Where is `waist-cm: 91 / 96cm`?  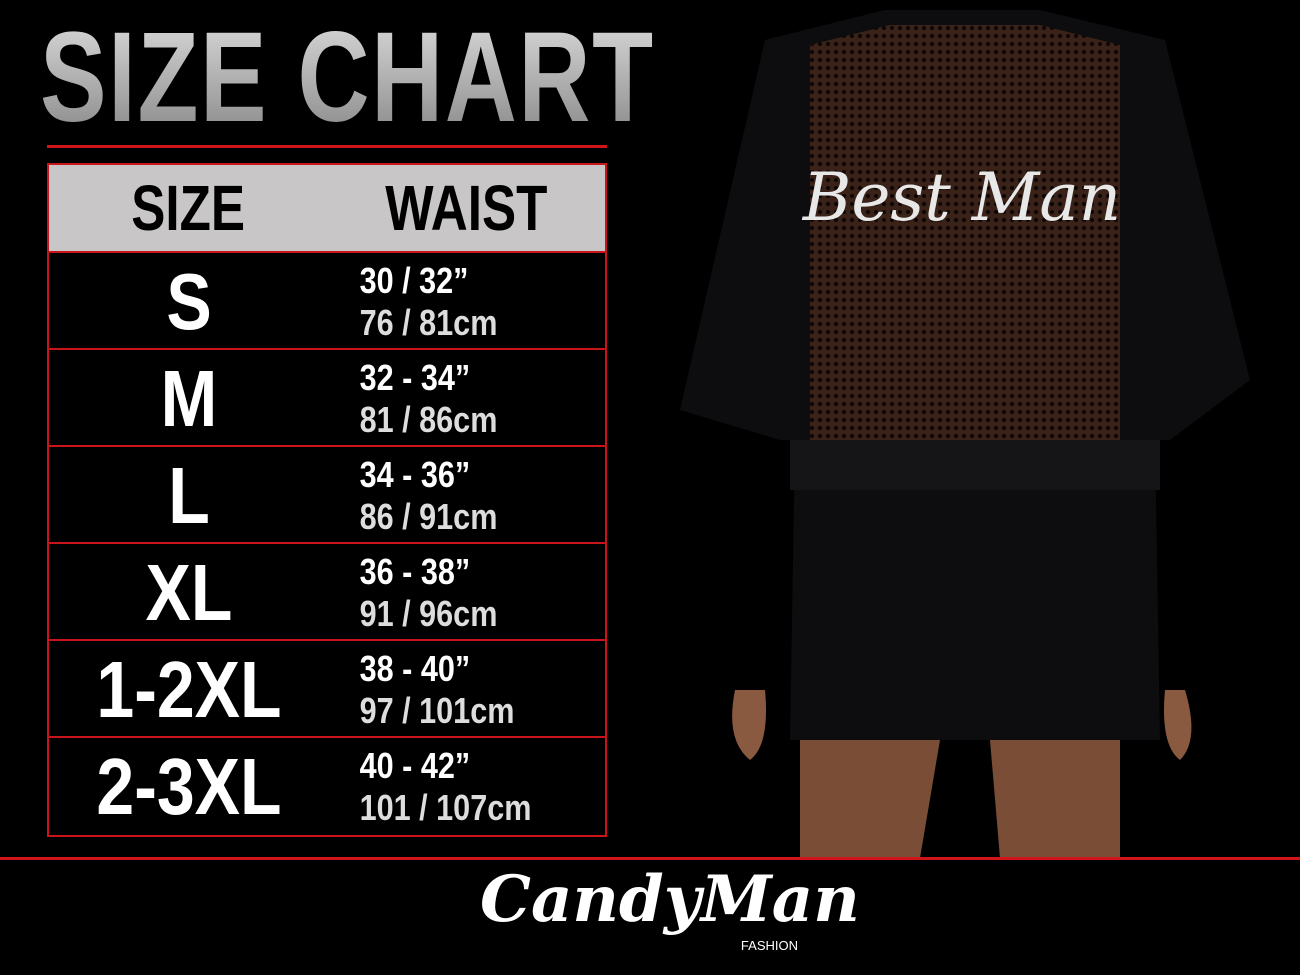
waist-cm: 91 / 96cm is located at coordinates (428, 613).